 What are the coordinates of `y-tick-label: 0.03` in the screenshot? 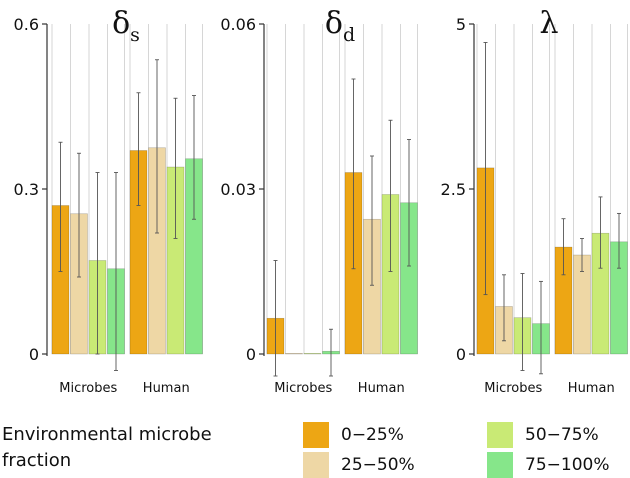 It's located at (238, 189).